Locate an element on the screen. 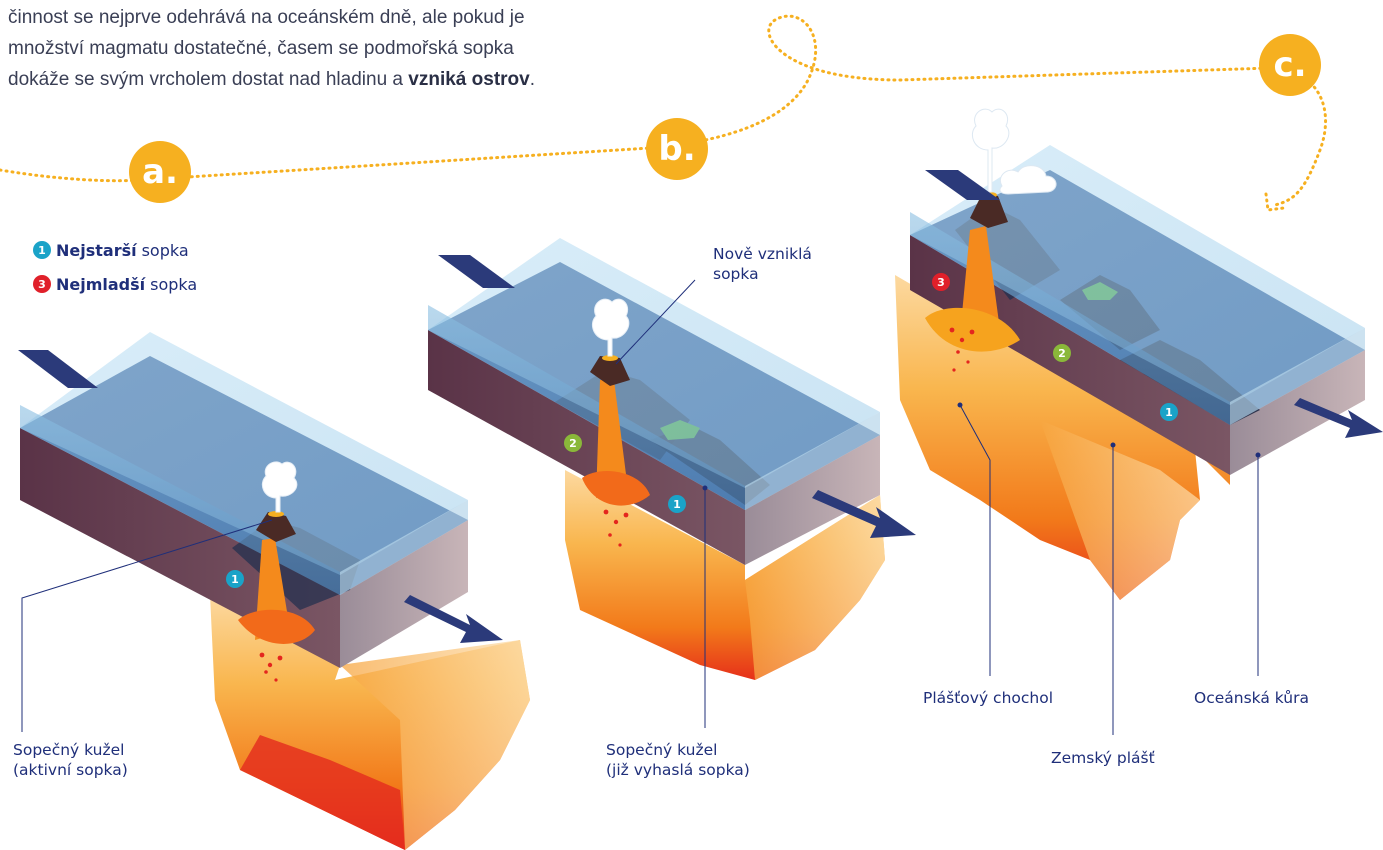 Image resolution: width=1383 pixels, height=850 pixels. leader-cone-active is located at coordinates (147, 625).